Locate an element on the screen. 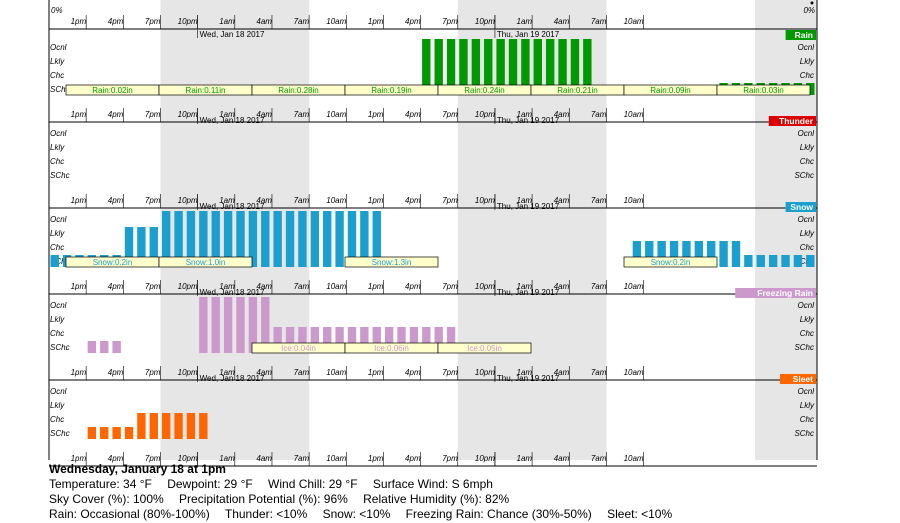  amount-label: Snow:1.0in is located at coordinates (206, 262).